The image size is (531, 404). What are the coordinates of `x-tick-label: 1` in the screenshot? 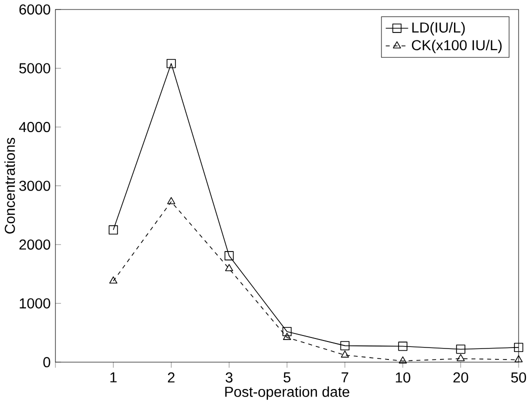 It's located at (113, 377).